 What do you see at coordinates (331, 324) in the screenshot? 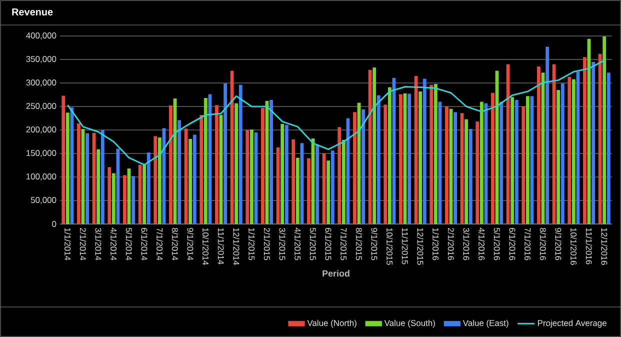
I see `legend-label: Value (North)` at bounding box center [331, 324].